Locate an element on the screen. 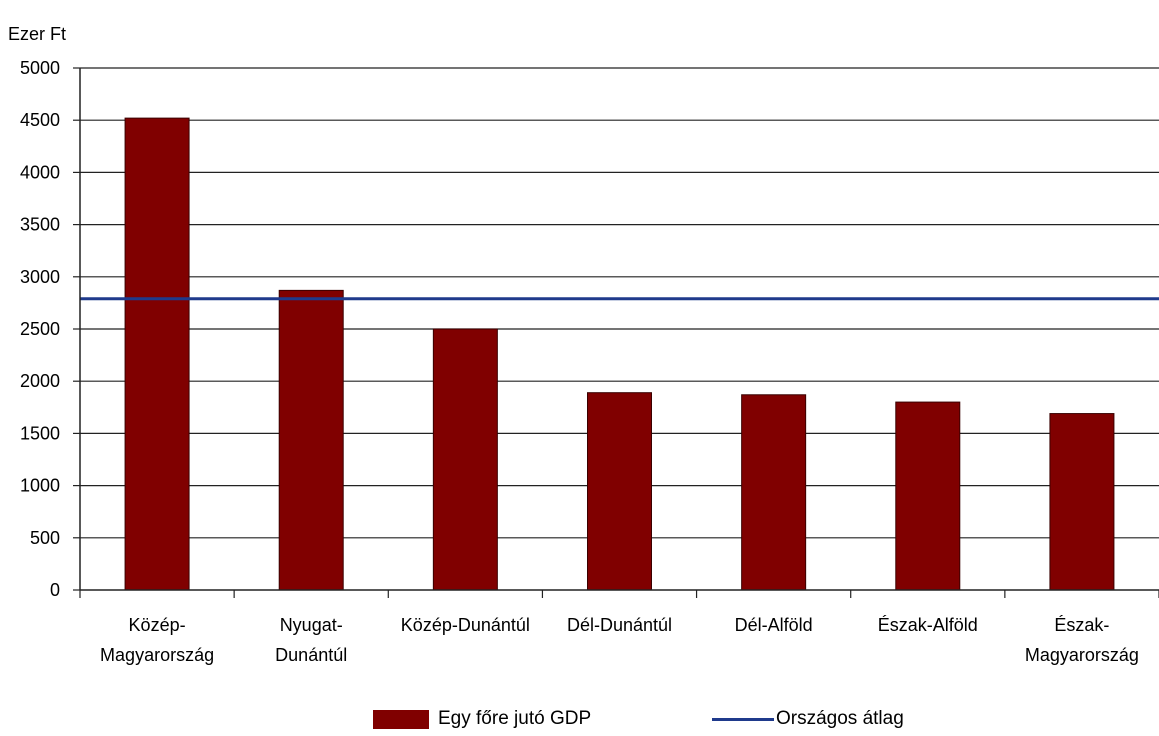  y-tick-label-5000: 5000 is located at coordinates (40, 68).